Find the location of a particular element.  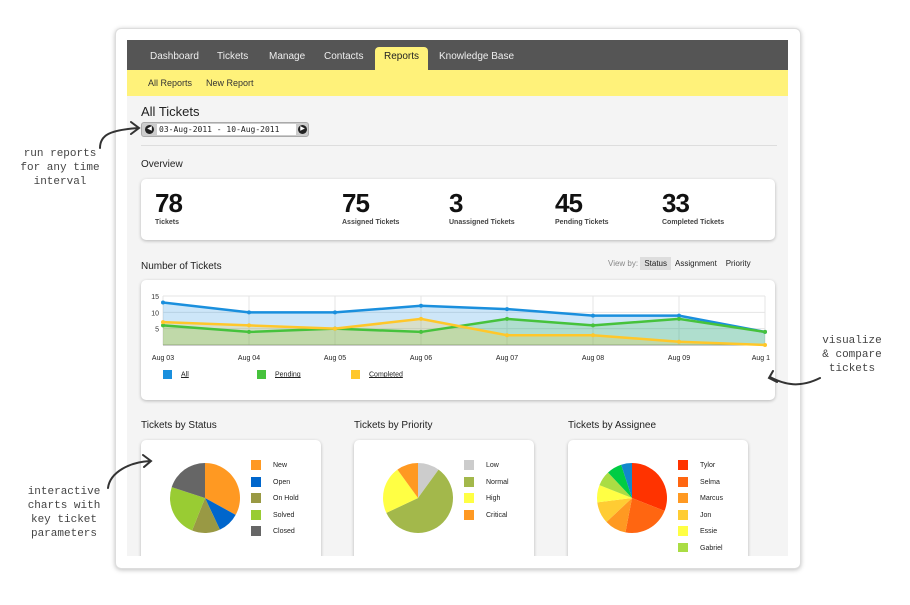

view-by-priority: Priority is located at coordinates (738, 263).